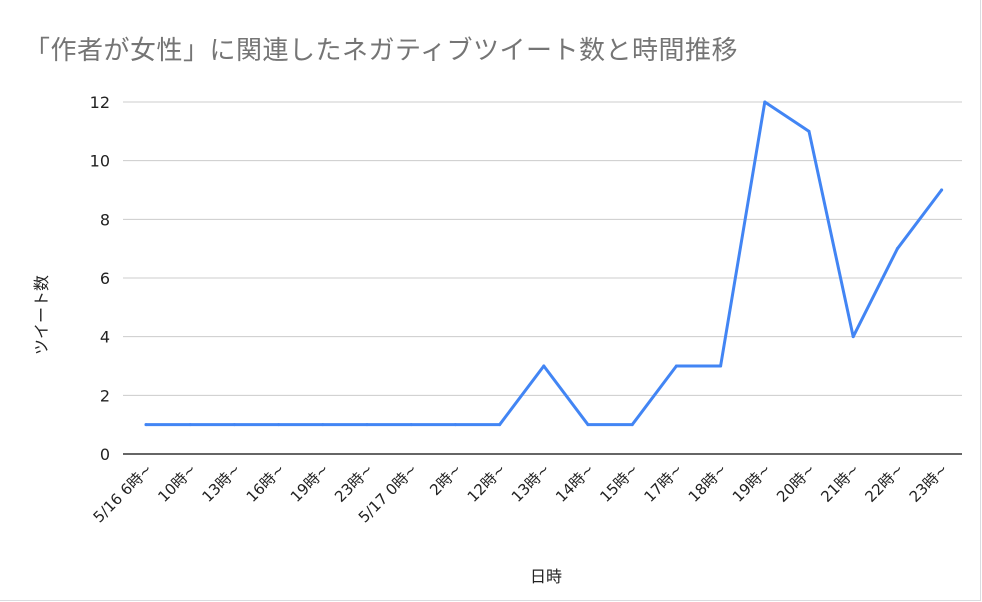 The image size is (982, 602). I want to click on y-tick-label: 12, so click(100, 102).